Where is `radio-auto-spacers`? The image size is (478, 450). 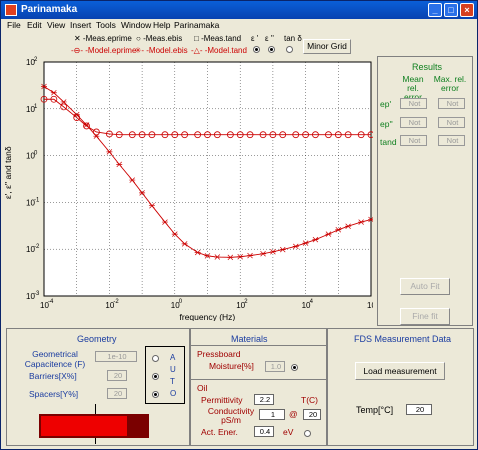
radio-auto-spacers is located at coordinates (155, 394).